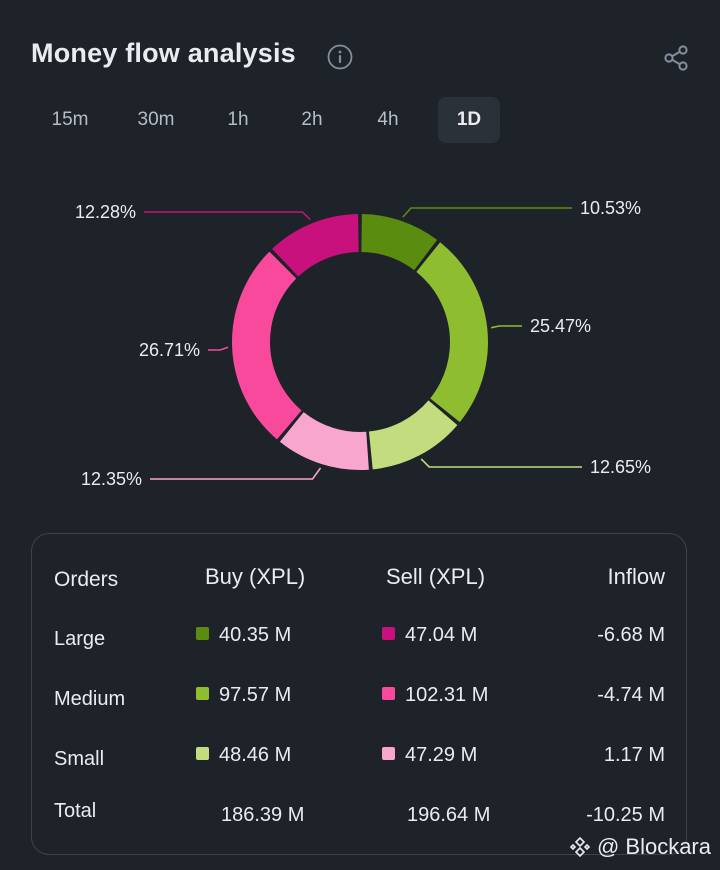 Image resolution: width=720 pixels, height=870 pixels. I want to click on row-large-sell: 47.04 M, so click(429, 635).